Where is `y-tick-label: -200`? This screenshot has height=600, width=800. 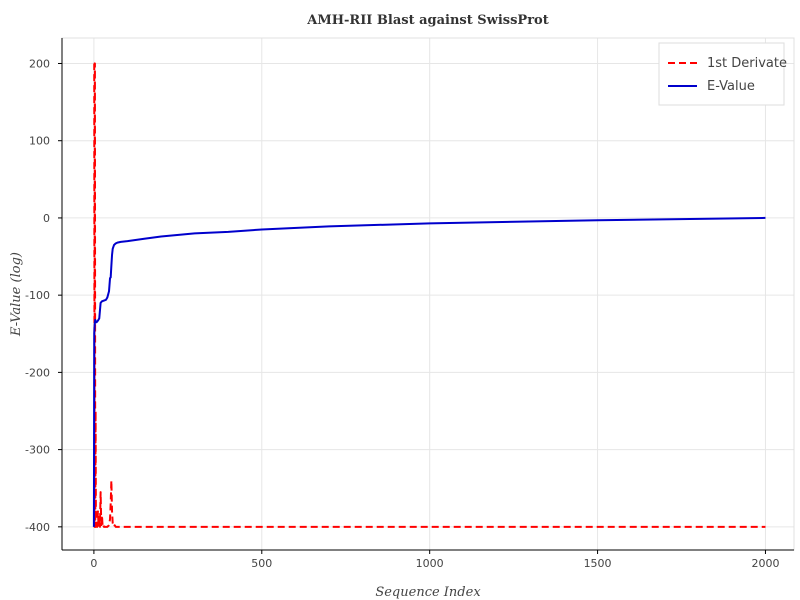 y-tick-label: -200 is located at coordinates (37, 372).